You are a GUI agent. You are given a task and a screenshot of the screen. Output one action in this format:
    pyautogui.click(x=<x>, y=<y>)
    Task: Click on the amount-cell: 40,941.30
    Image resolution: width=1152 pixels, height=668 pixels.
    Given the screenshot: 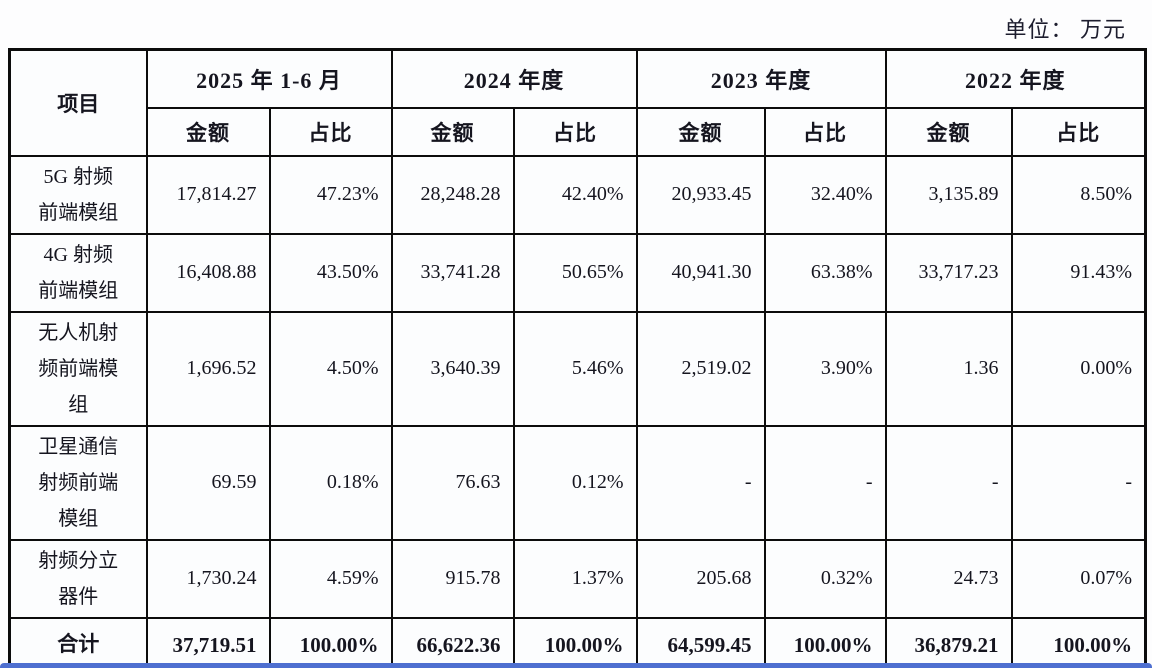 What is the action you would take?
    pyautogui.click(x=700, y=272)
    